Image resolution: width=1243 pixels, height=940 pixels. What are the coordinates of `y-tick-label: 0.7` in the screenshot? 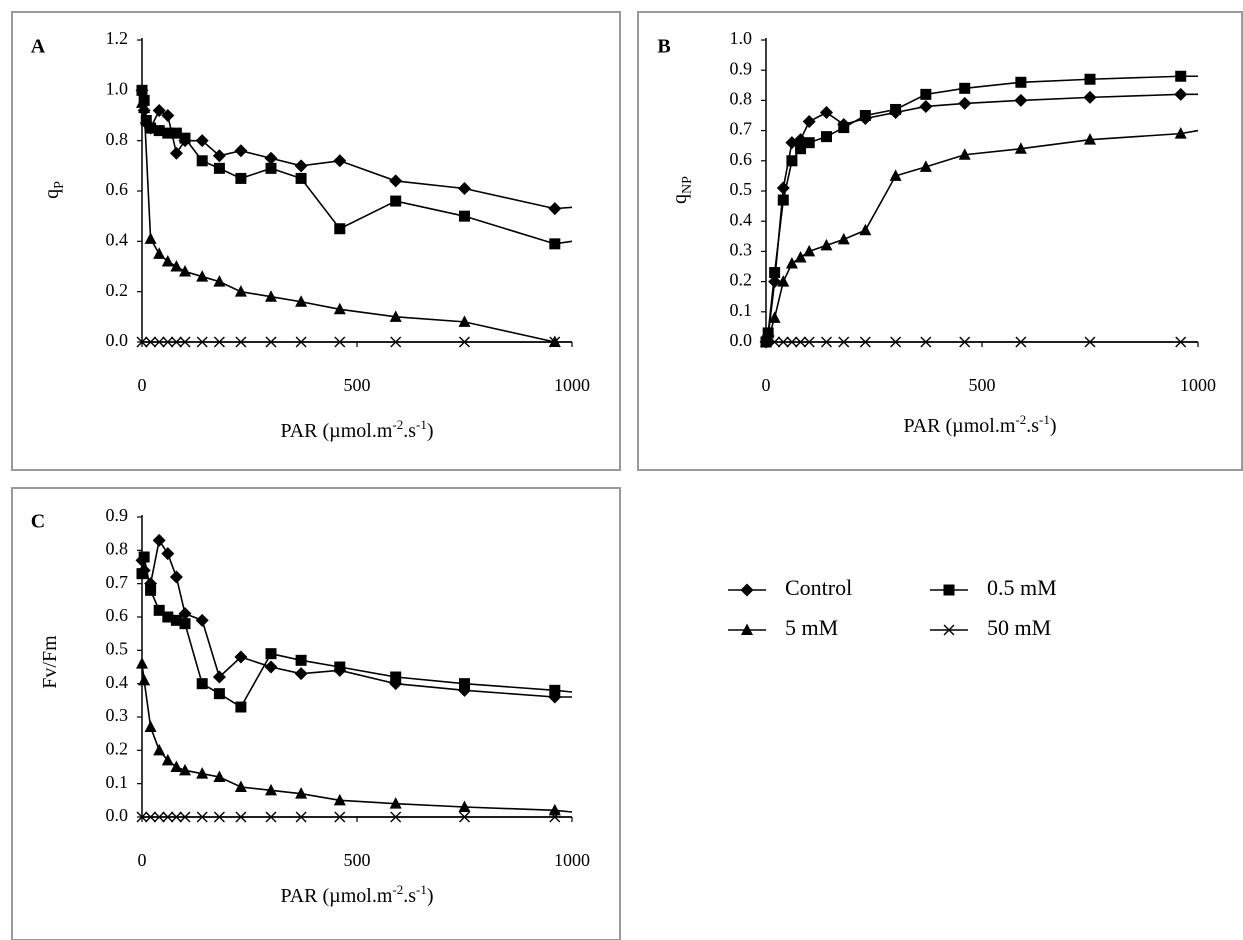 It's located at (741, 129).